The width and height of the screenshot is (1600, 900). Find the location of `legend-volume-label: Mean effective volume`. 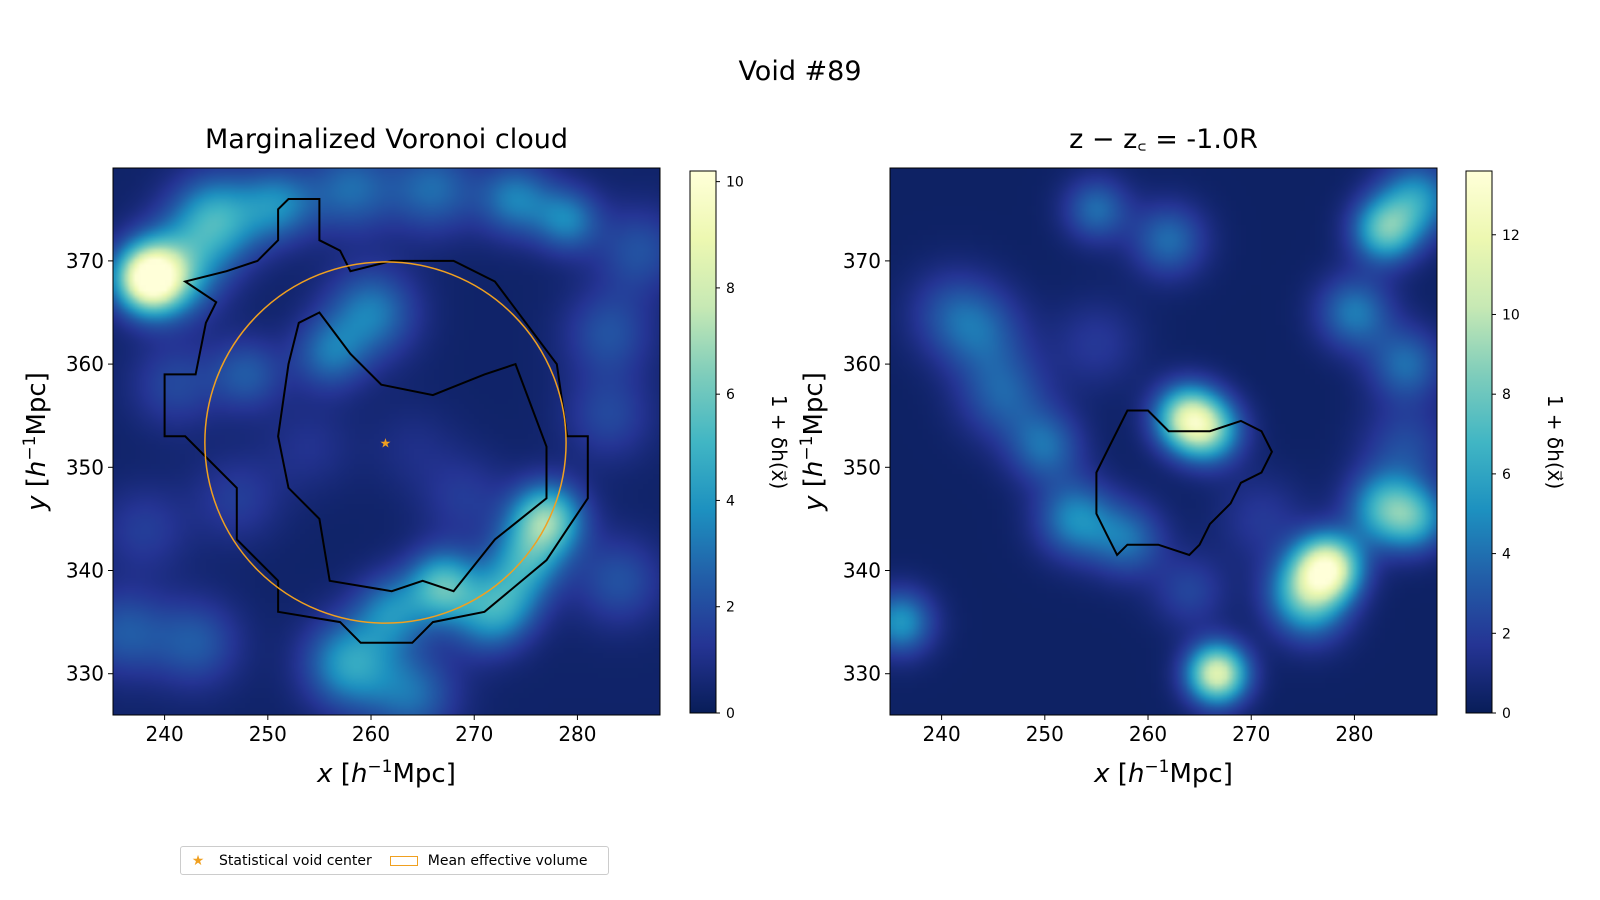

legend-volume-label: Mean effective volume is located at coordinates (507, 860).